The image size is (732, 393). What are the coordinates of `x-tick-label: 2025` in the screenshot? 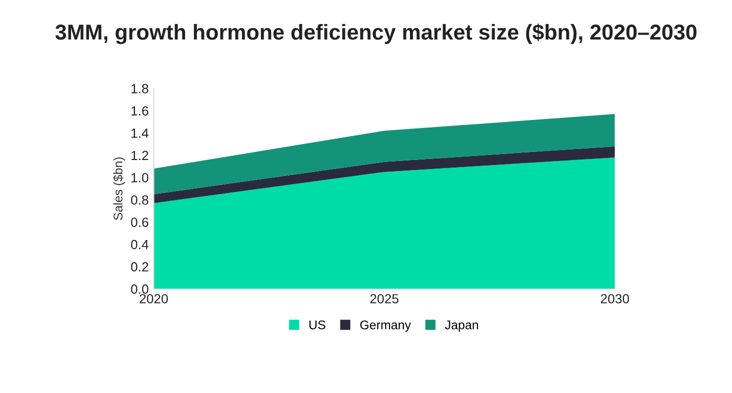 It's located at (384, 299).